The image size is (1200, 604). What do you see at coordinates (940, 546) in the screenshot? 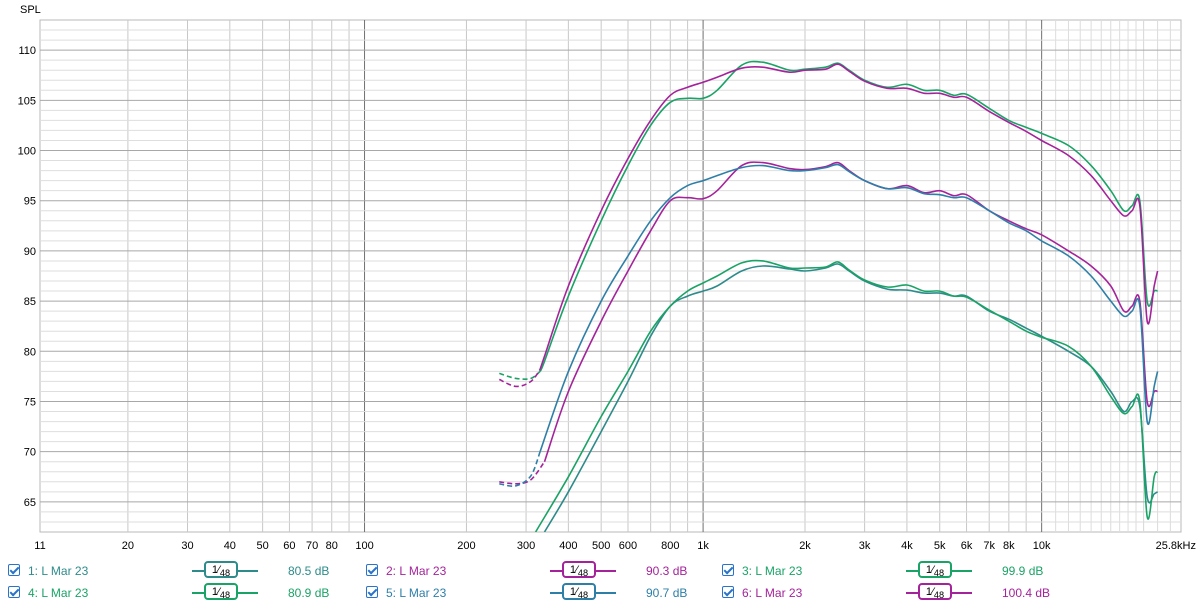
I see `x-tick-label: 5k` at bounding box center [940, 546].